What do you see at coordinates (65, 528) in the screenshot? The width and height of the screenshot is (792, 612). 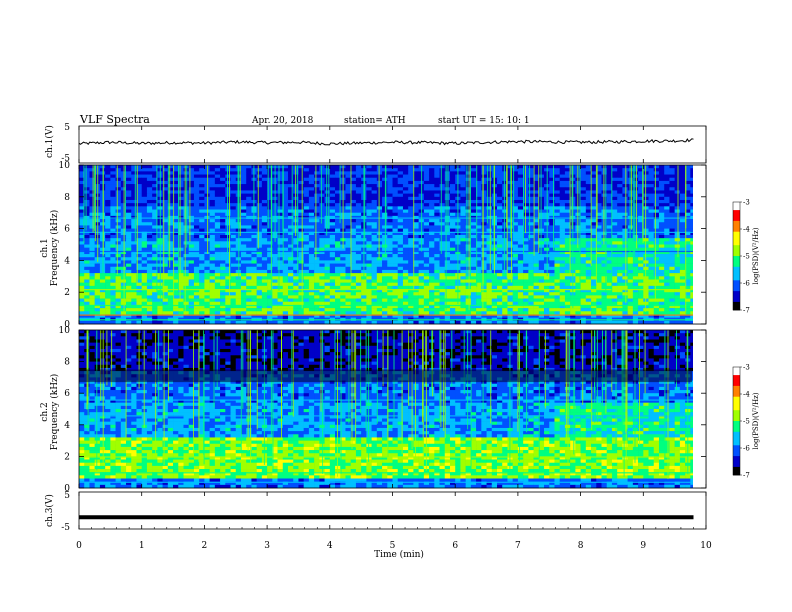 I see `ch3-ytick-bottom: -5` at bounding box center [65, 528].